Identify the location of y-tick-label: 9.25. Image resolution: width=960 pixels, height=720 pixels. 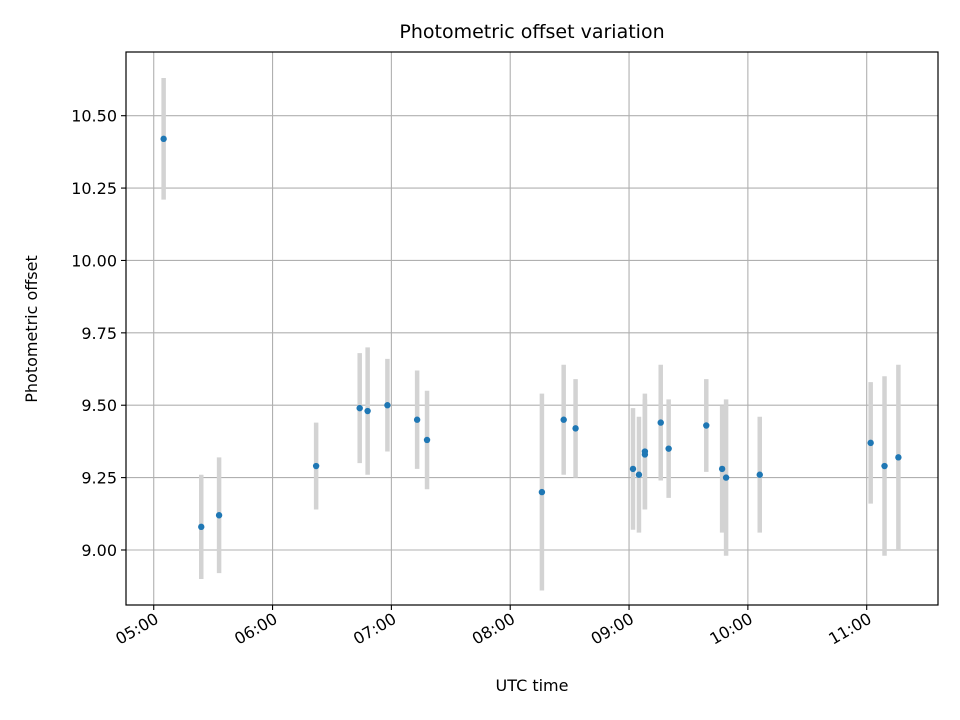
(99, 478).